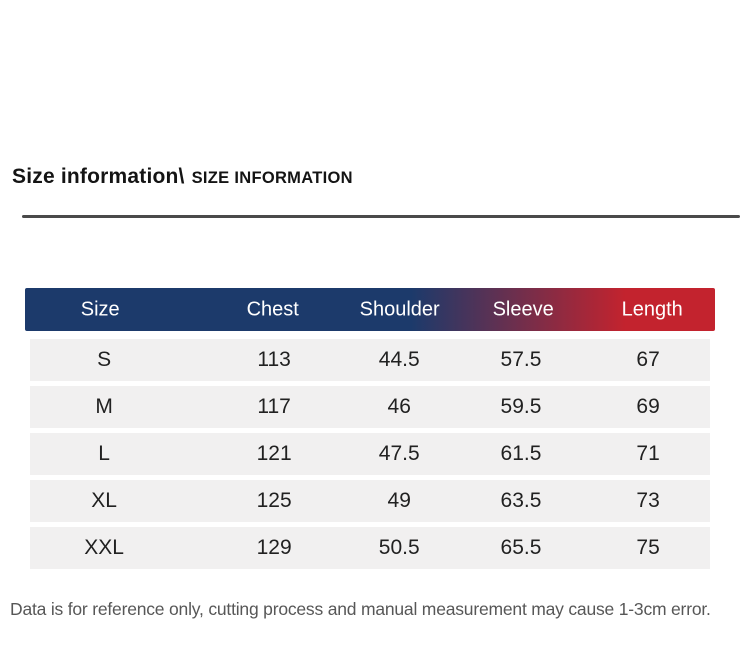  I want to click on section-title: Size information\ SIZE INFORMATION, so click(182, 177).